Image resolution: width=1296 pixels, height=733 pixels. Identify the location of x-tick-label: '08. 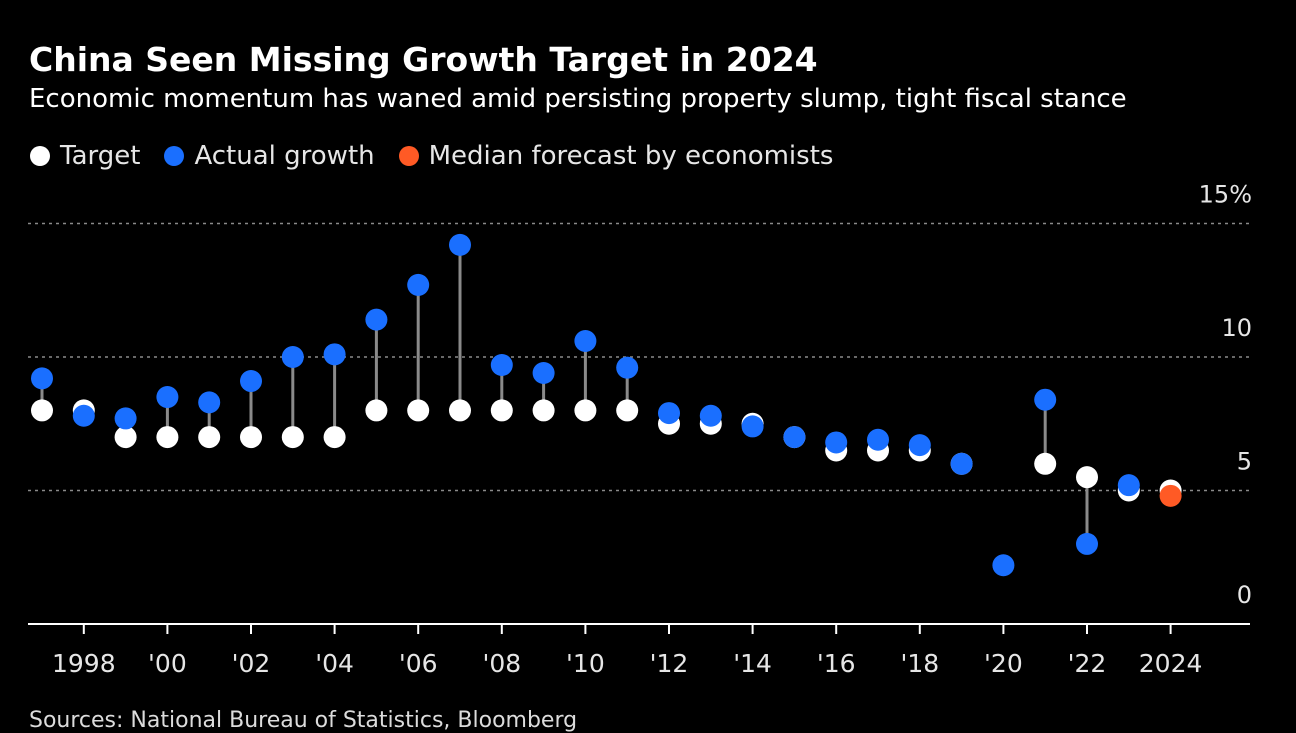
(501, 663).